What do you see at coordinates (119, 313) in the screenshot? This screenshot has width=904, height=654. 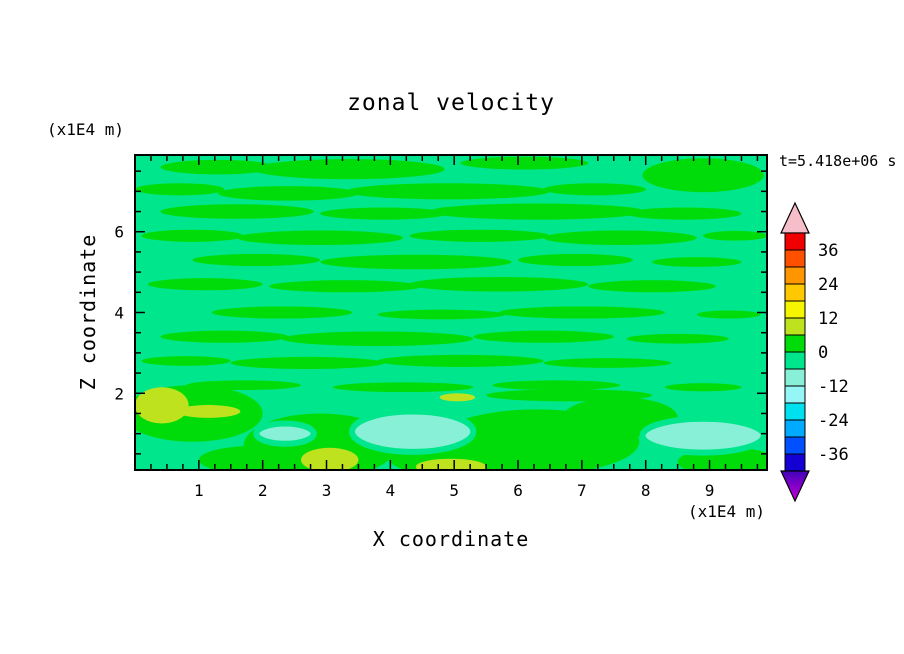 I see `y-tick-label: 4` at bounding box center [119, 313].